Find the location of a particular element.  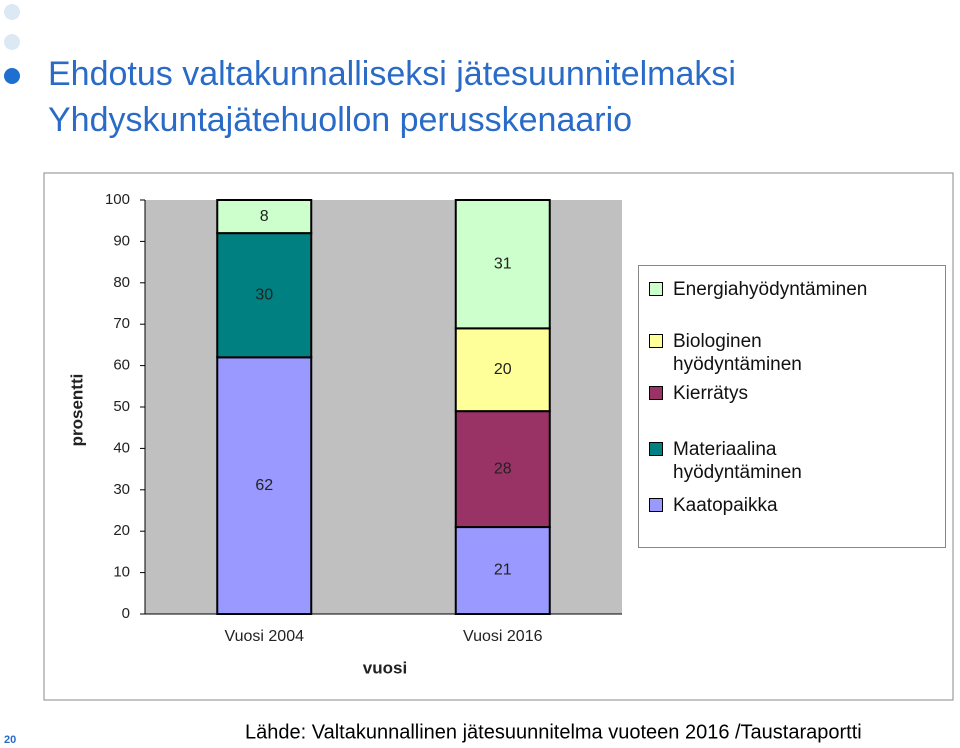

data-label: 31 is located at coordinates (503, 263).